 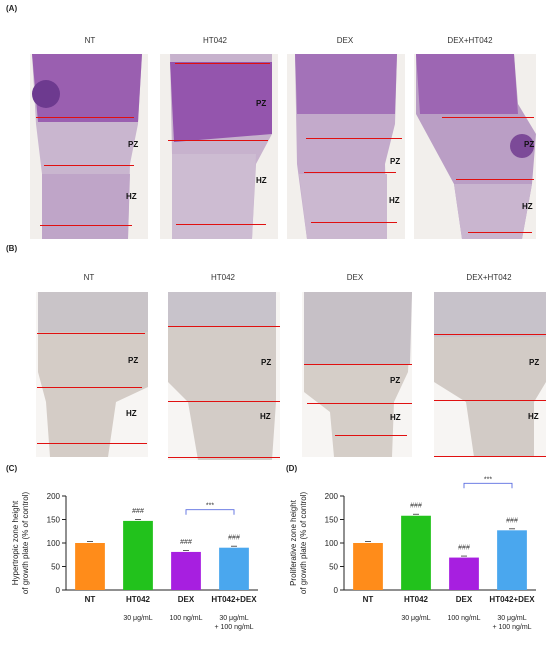 I want to click on a-image-dex-ht042, so click(x=475, y=146).